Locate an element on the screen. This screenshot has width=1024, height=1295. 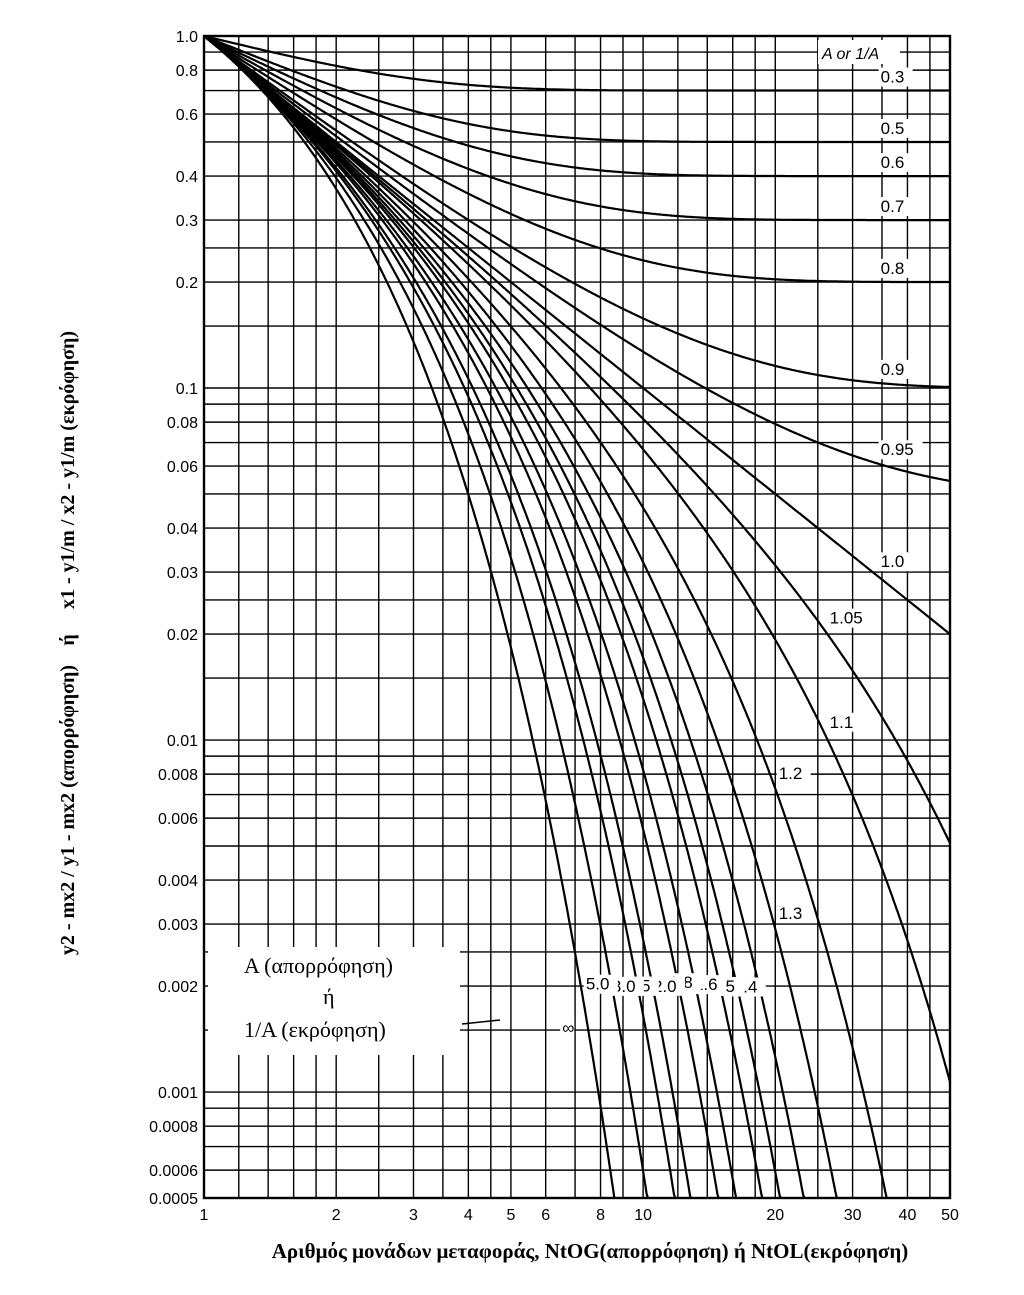
x-tick-label: 50 is located at coordinates (950, 1215).